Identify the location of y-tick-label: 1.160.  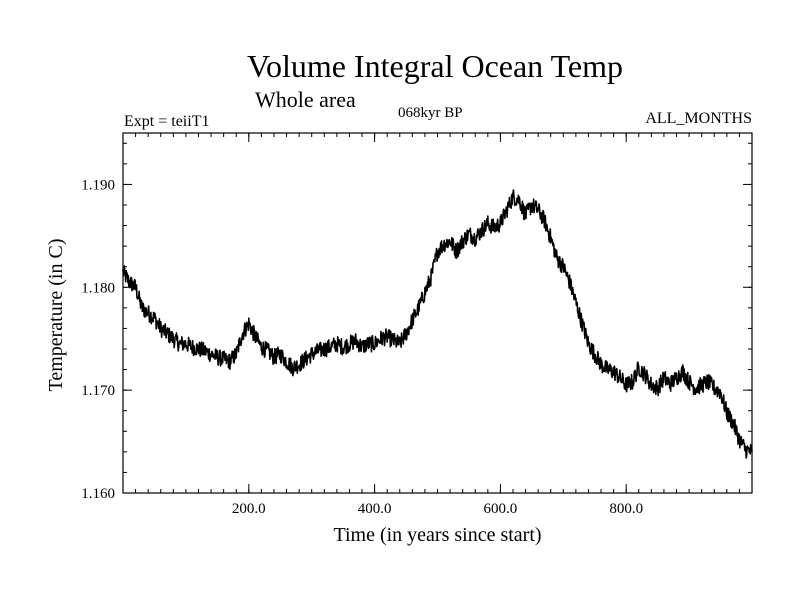
(98, 494).